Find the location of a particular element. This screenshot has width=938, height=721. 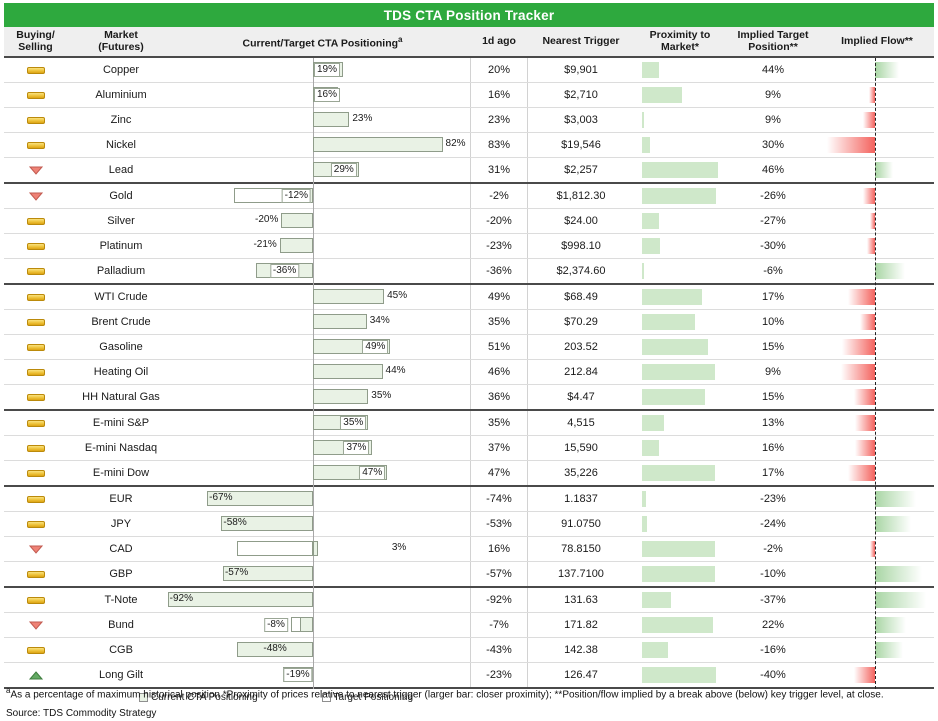

nearest-trigger-value: 171.82 is located at coordinates (581, 625).